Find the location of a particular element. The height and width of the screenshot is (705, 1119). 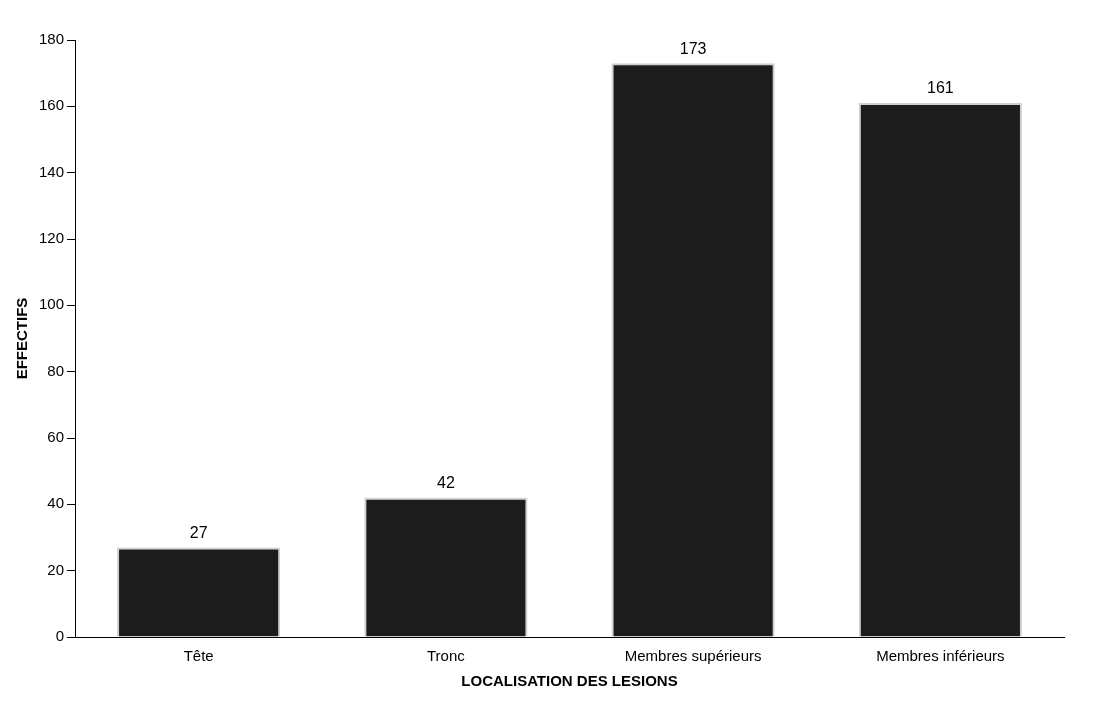

x-tick-label: Tronc is located at coordinates (446, 656).